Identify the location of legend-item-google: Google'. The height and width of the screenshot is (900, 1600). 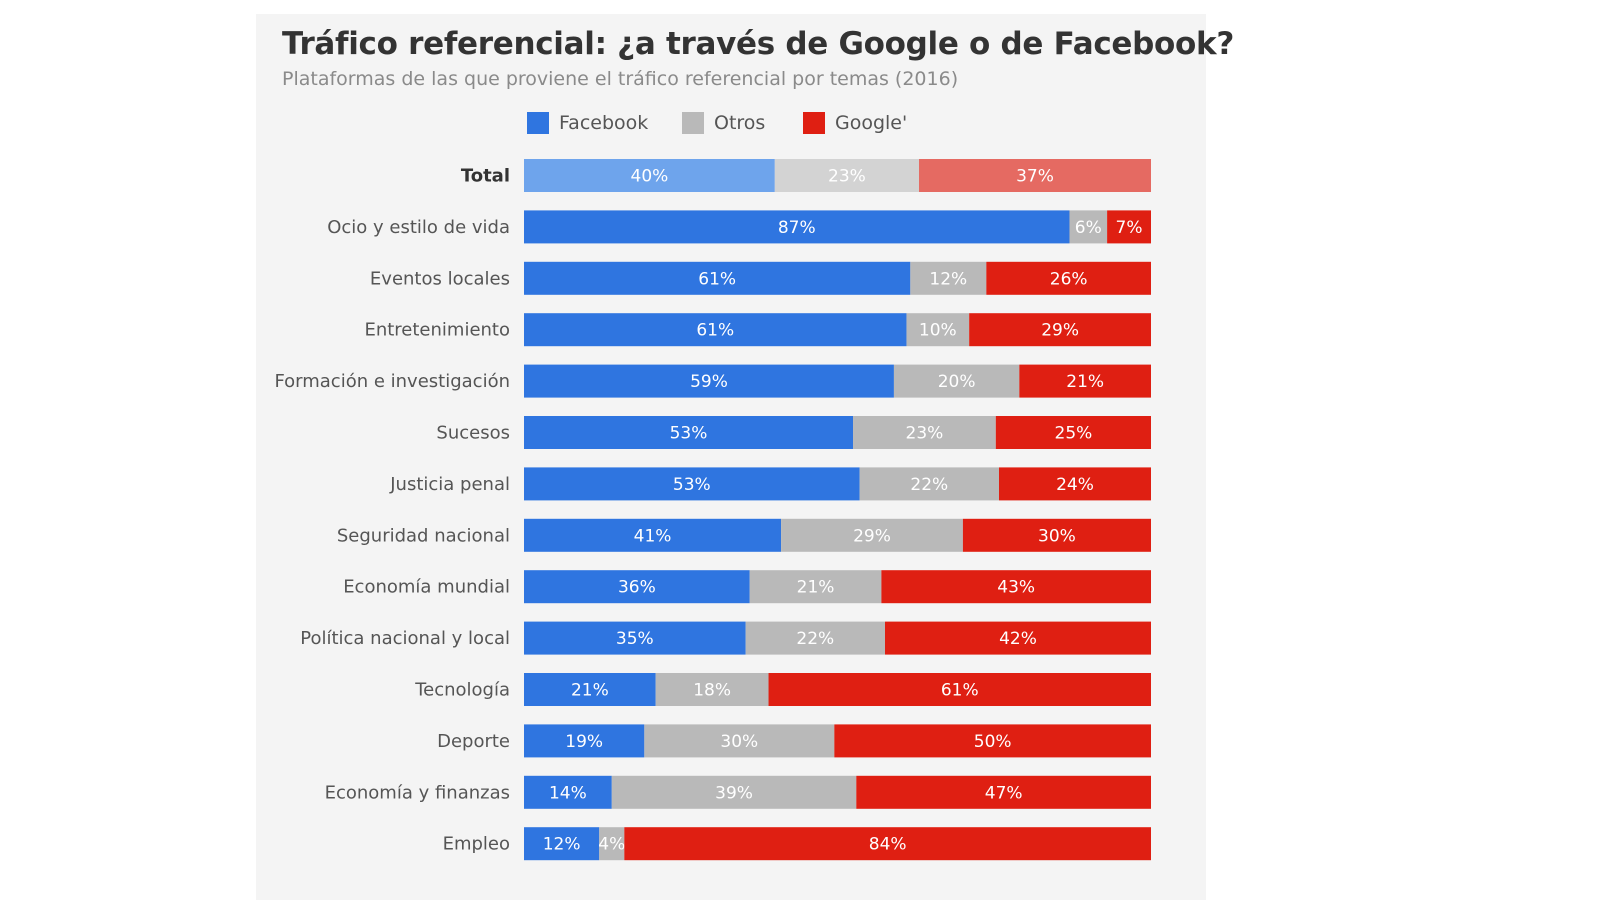
(855, 123).